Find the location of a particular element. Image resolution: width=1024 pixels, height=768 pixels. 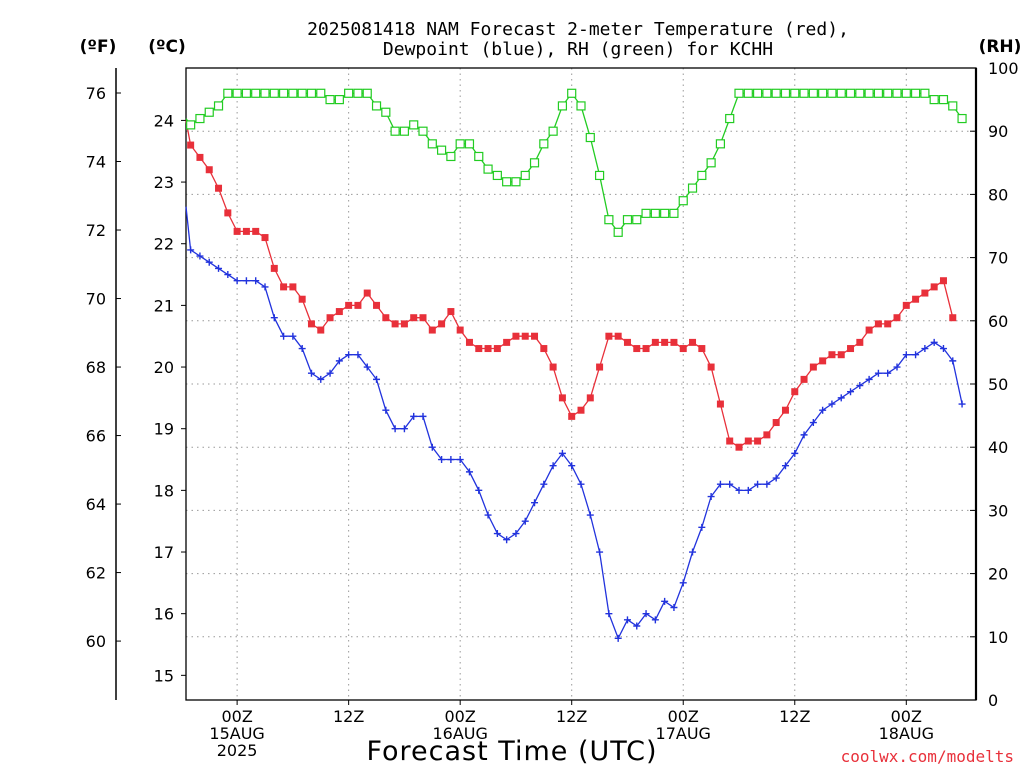

rh-tick-label: 70 is located at coordinates (998, 258).